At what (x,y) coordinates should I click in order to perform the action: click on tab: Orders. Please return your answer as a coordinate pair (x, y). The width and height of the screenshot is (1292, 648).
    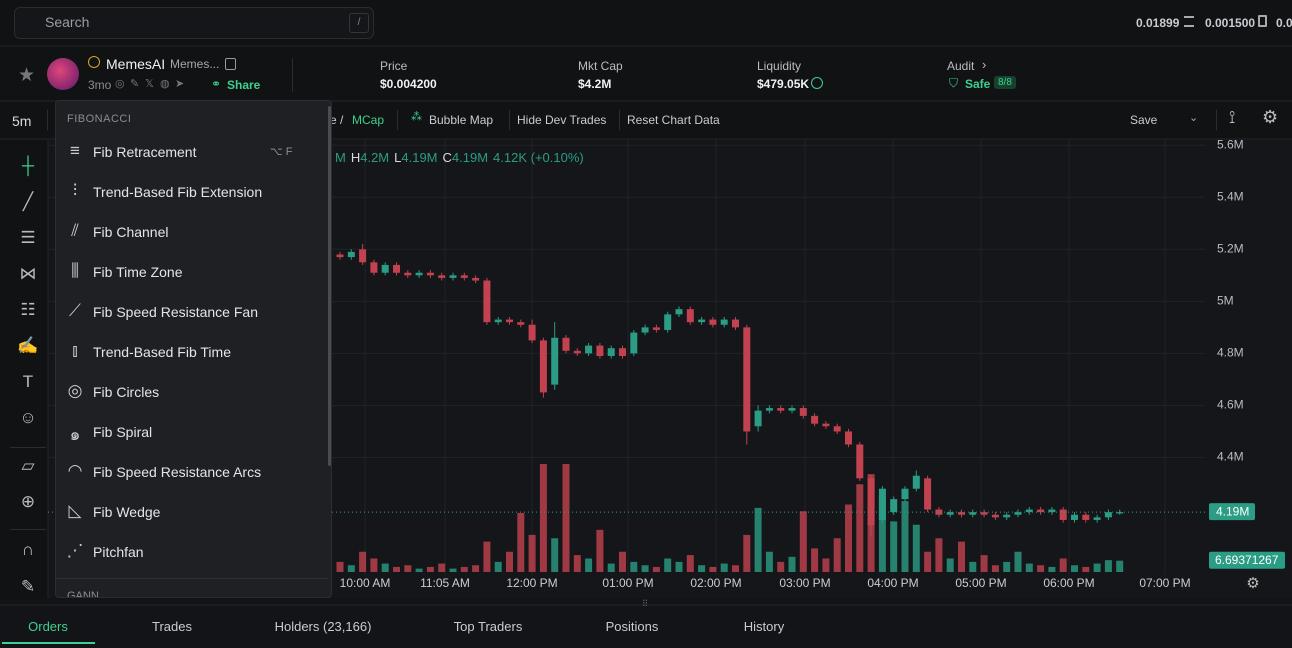
    Looking at the image, I should click on (48, 626).